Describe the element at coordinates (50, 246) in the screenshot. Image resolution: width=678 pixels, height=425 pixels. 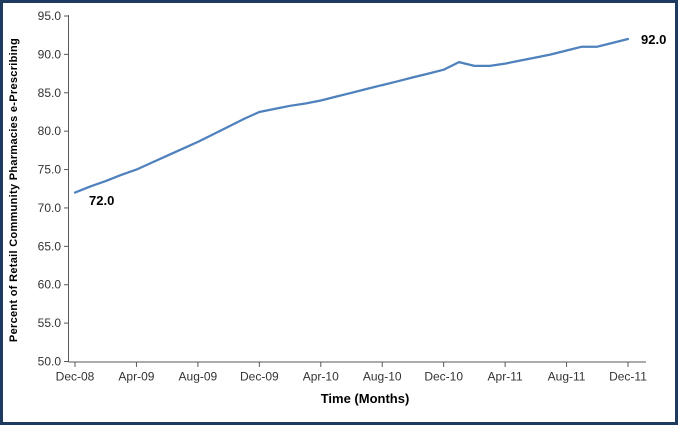
I see `y-tick-label: 65.0` at that location.